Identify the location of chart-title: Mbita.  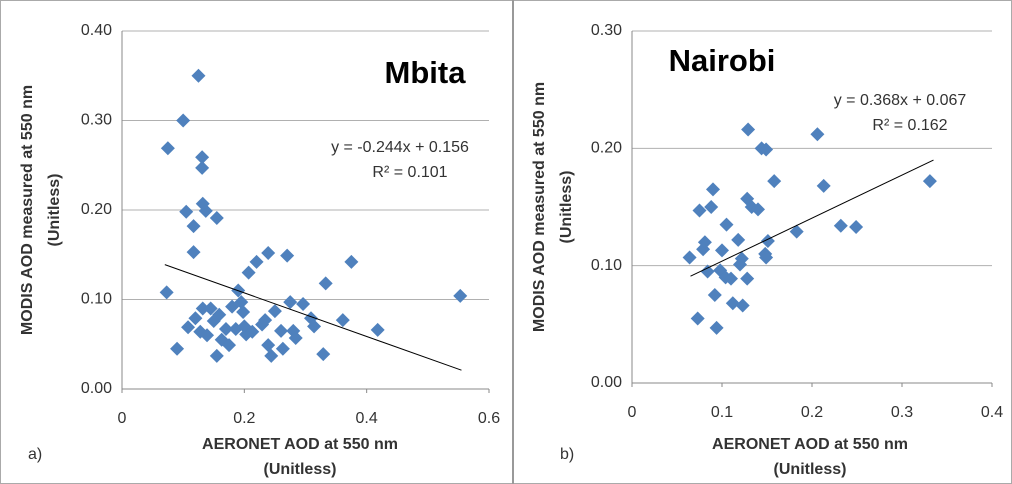
(426, 72).